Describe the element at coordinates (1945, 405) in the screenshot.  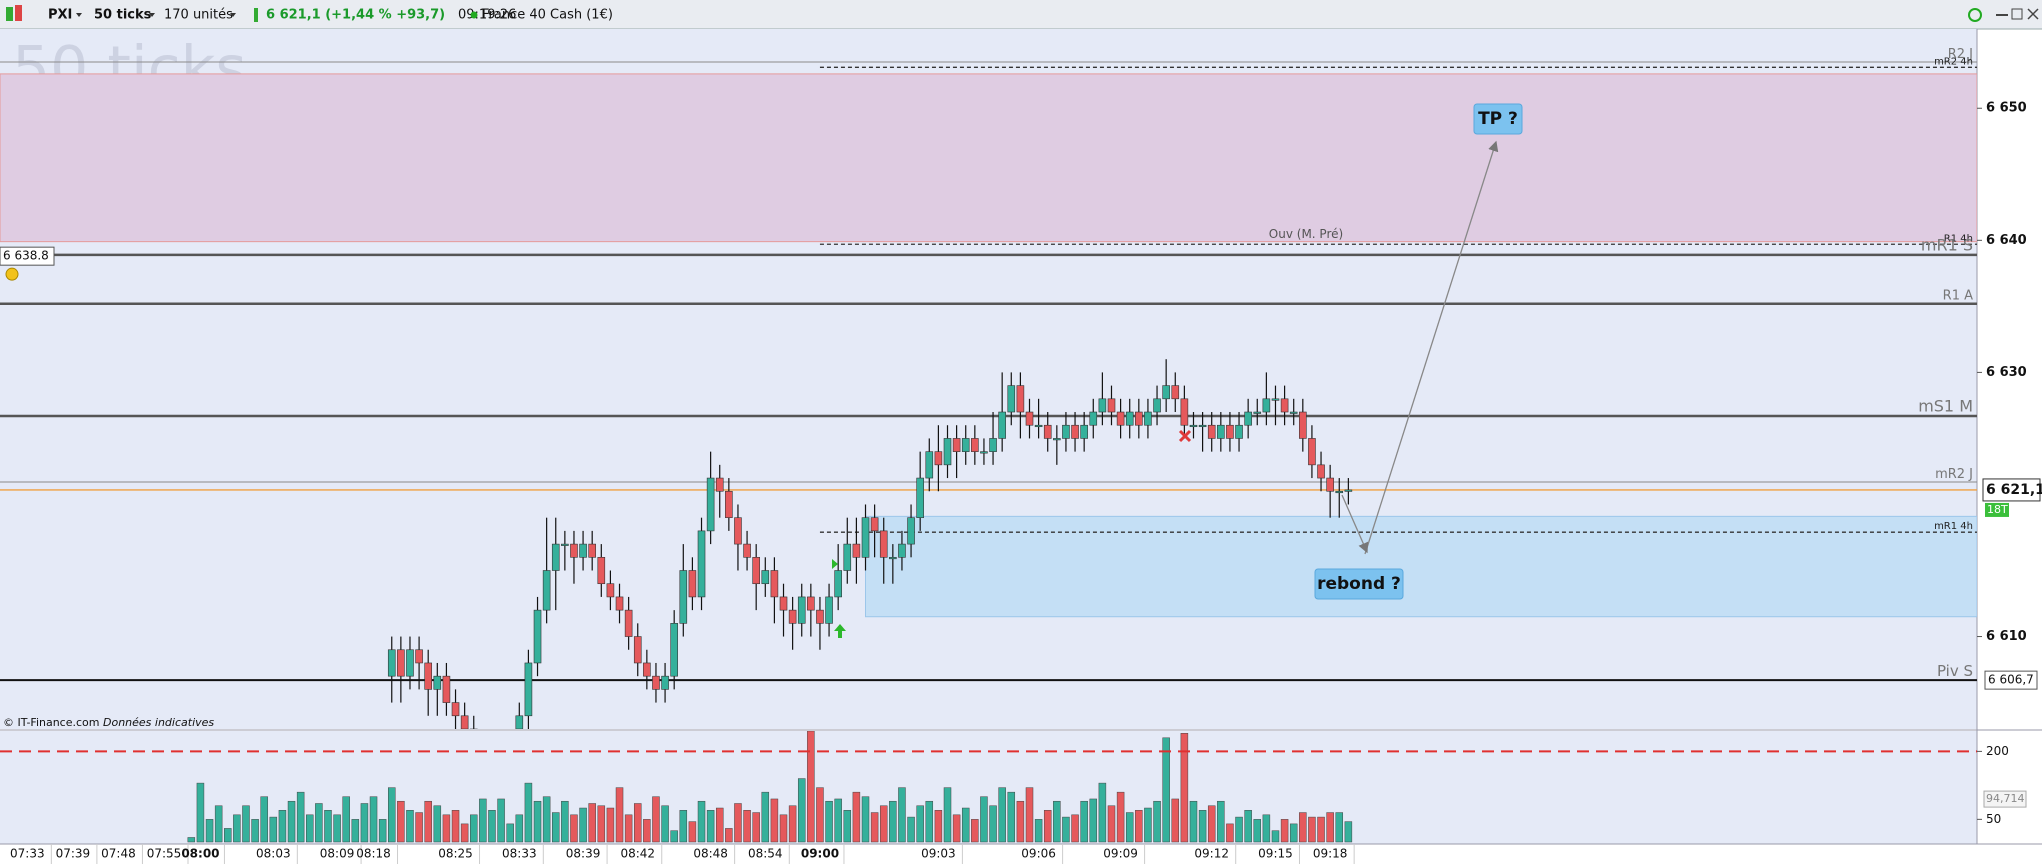
I see `level-label: mS1 M` at that location.